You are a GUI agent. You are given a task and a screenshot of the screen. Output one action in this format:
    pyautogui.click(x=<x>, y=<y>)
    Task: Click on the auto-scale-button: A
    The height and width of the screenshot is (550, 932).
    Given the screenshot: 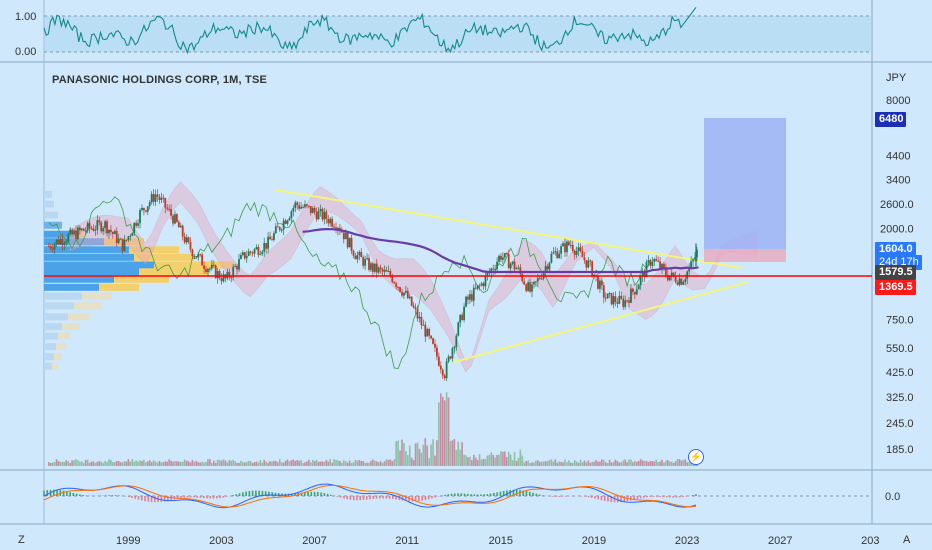 What is the action you would take?
    pyautogui.click(x=907, y=540)
    